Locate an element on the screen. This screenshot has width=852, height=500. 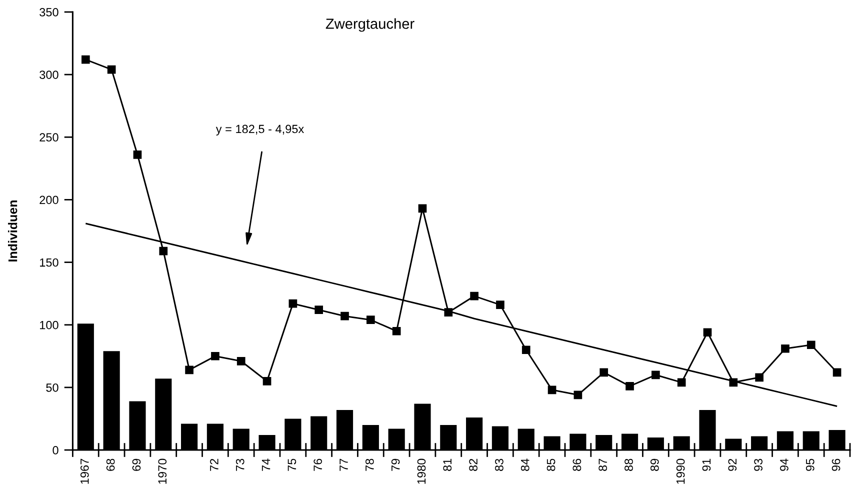
annotation: y = 182,5 - 4,95x is located at coordinates (260, 130).